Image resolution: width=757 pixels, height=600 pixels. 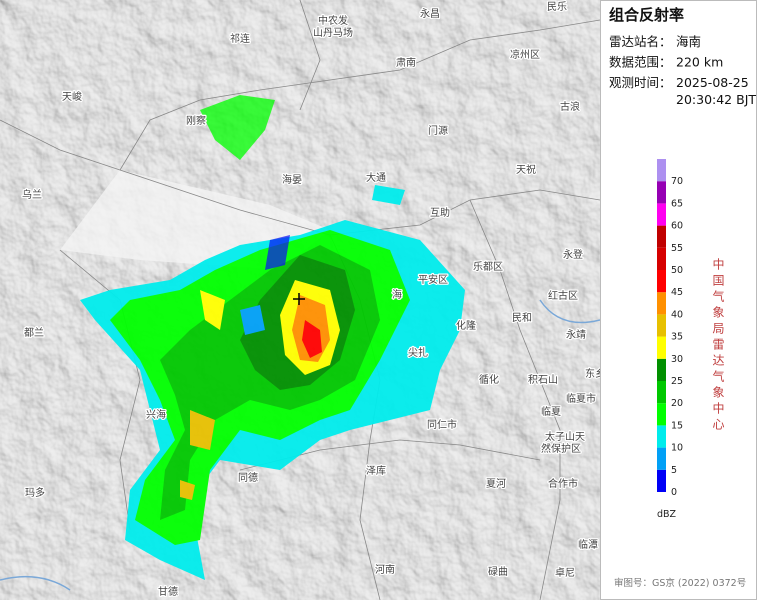 What do you see at coordinates (248, 477) in the screenshot?
I see `place-label: 同德` at bounding box center [248, 477].